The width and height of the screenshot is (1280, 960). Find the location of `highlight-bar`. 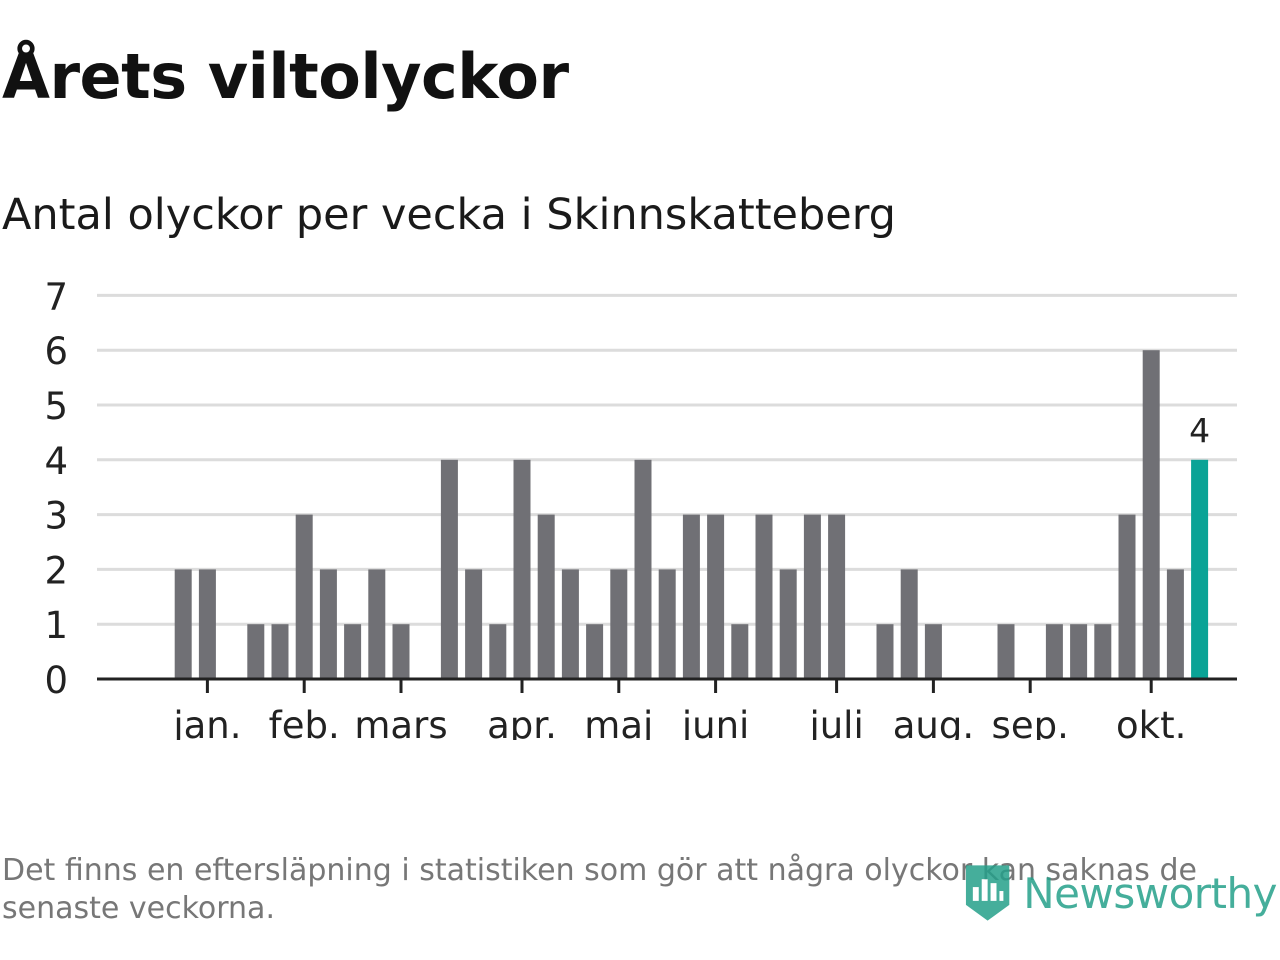

highlight-bar is located at coordinates (1200, 569).